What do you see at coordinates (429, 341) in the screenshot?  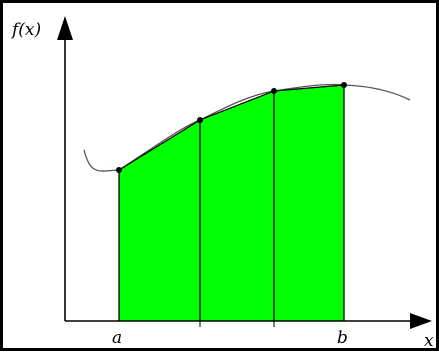 I see `x-axis-label: x` at bounding box center [429, 341].